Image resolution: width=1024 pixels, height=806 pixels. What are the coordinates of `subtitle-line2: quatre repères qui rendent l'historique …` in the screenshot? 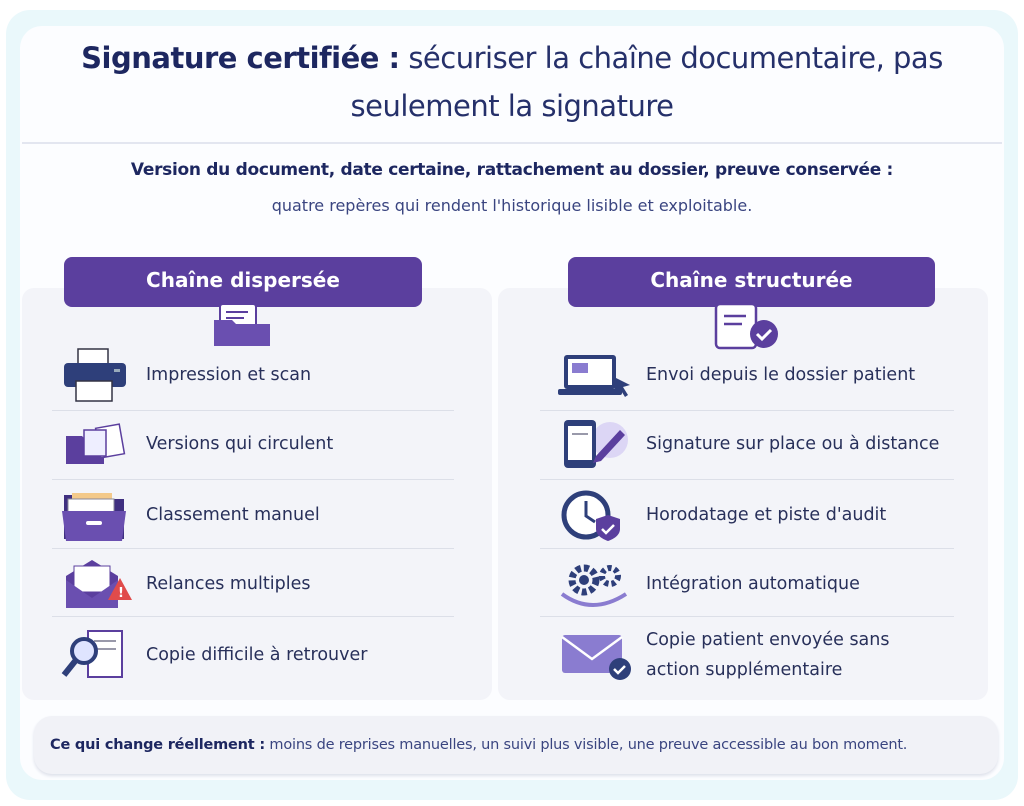 It's located at (512, 205).